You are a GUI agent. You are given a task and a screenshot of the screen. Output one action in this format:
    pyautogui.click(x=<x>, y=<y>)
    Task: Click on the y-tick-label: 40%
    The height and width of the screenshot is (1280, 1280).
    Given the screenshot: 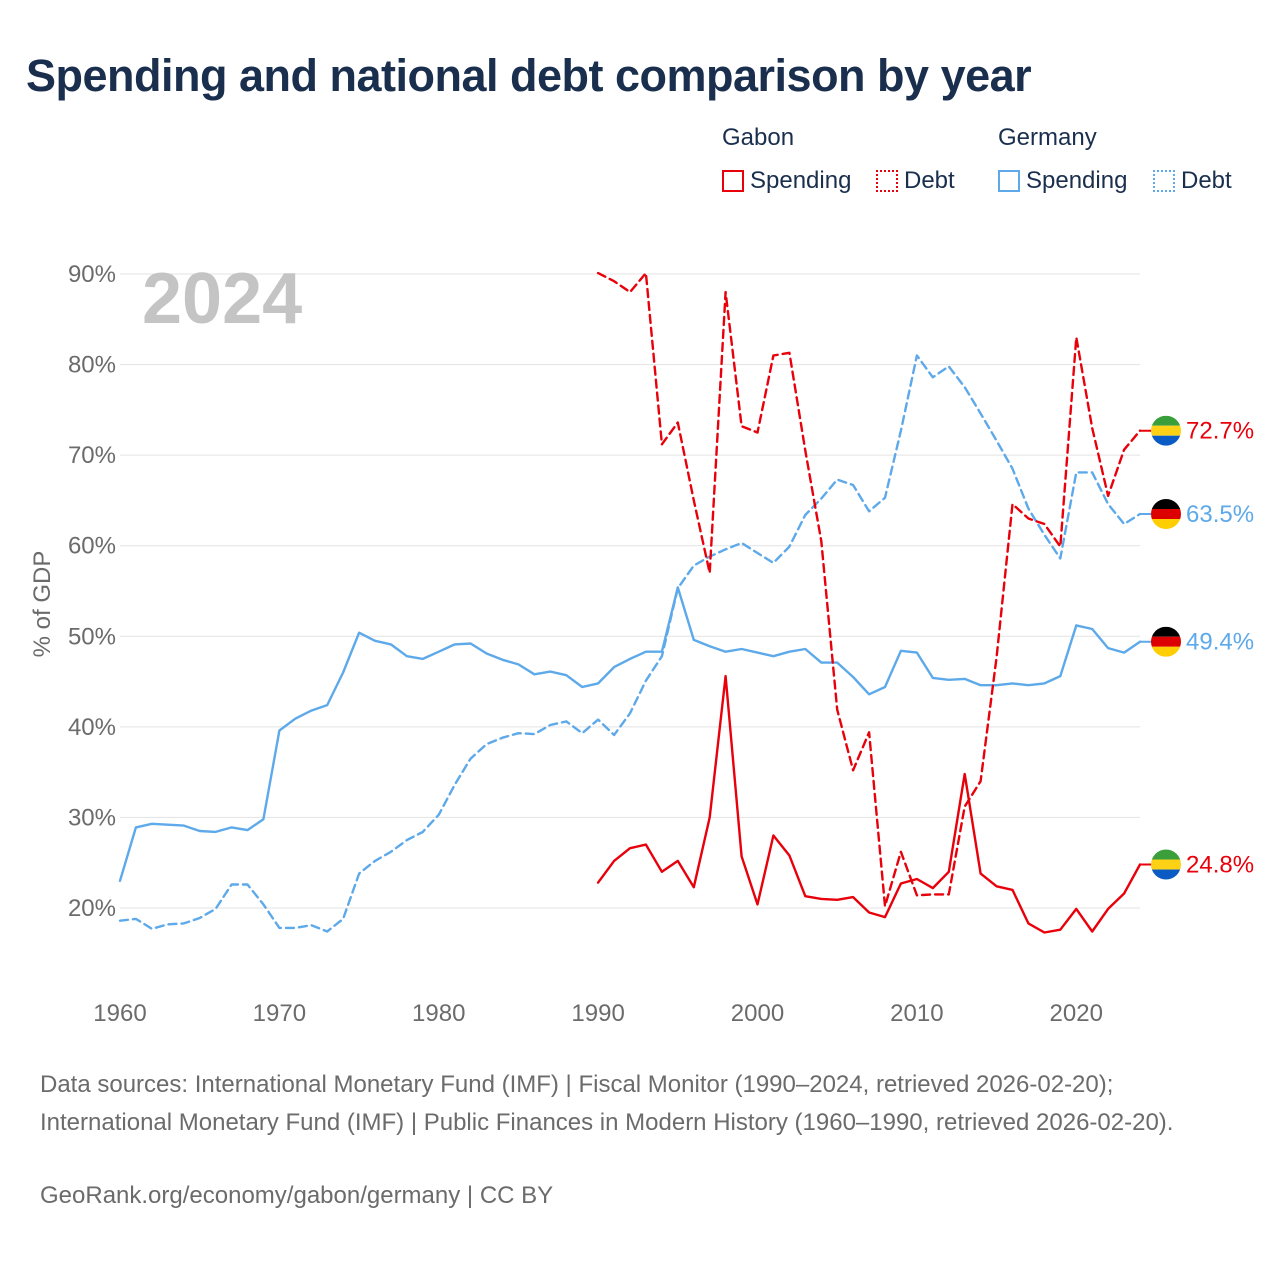 What is the action you would take?
    pyautogui.click(x=92, y=727)
    